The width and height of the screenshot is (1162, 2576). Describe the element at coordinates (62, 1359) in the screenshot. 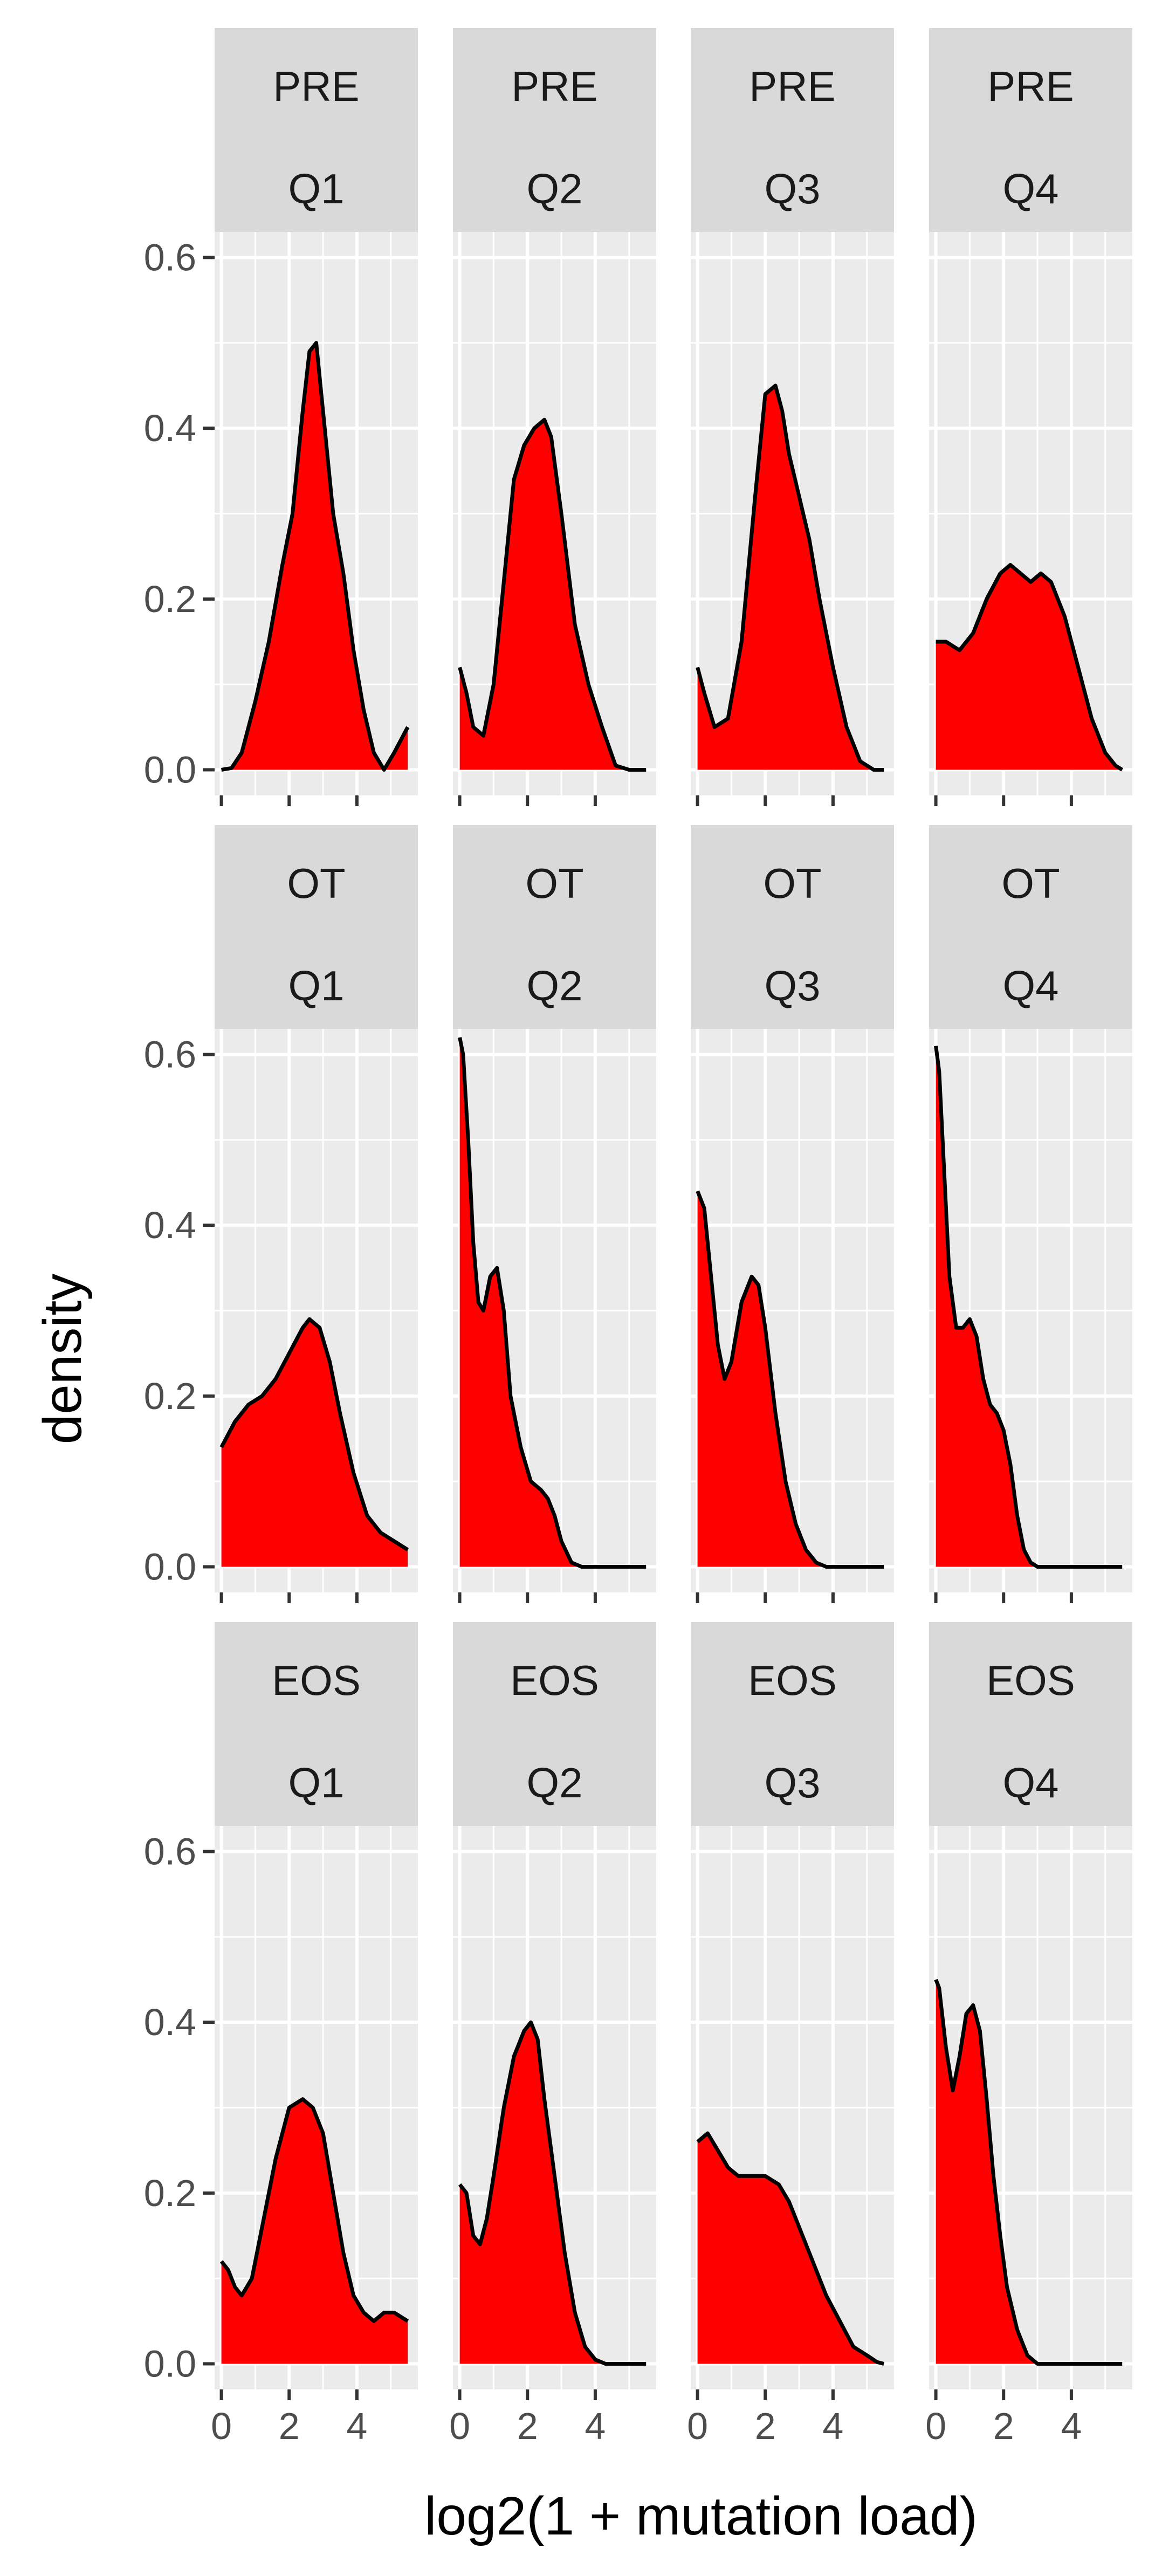

I see `y-axis-title: density` at that location.